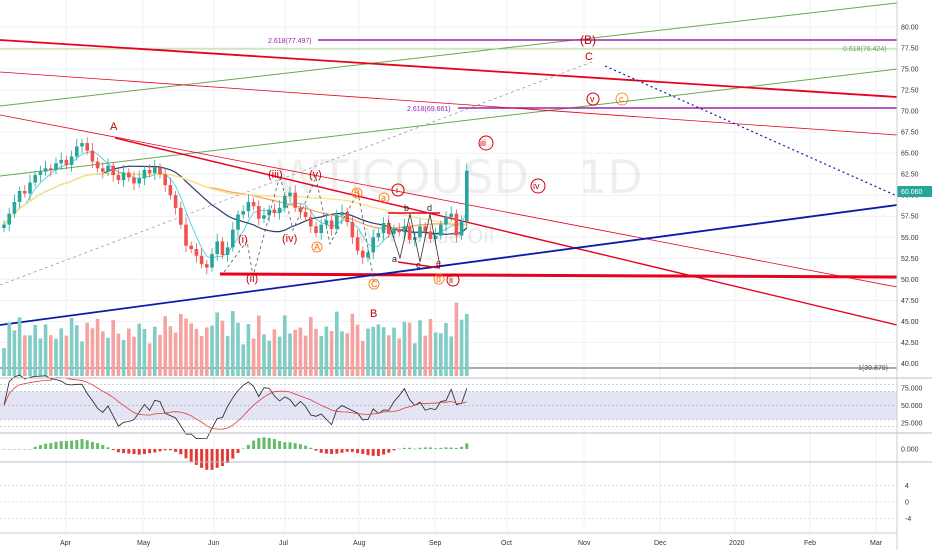 The height and width of the screenshot is (550, 932). Describe the element at coordinates (910, 343) in the screenshot. I see `price-tick-label: 42.50` at that location.